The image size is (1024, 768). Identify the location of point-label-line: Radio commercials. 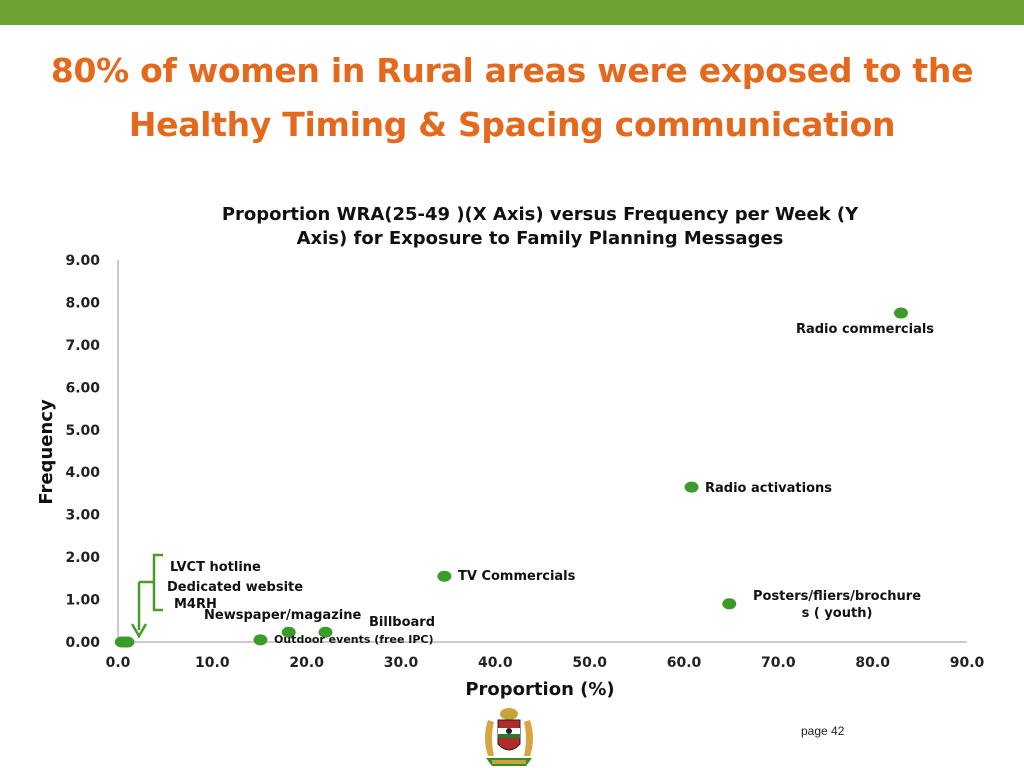
(865, 329).